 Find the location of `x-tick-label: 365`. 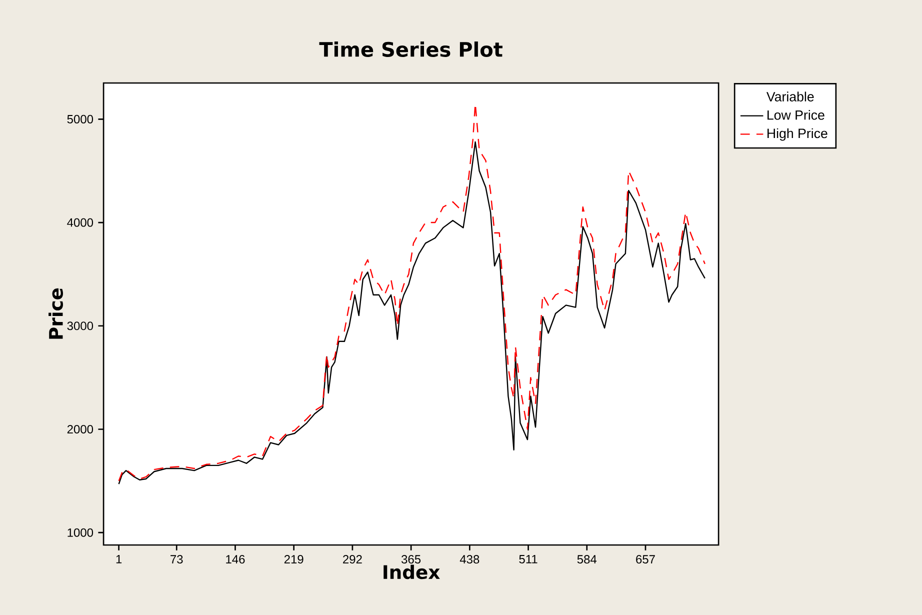

x-tick-label: 365 is located at coordinates (411, 559).